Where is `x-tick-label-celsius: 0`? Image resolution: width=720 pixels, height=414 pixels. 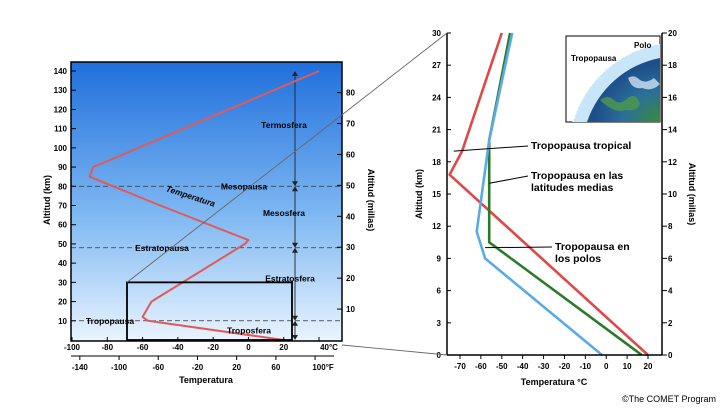
x-tick-label-celsius: 0 is located at coordinates (248, 347).